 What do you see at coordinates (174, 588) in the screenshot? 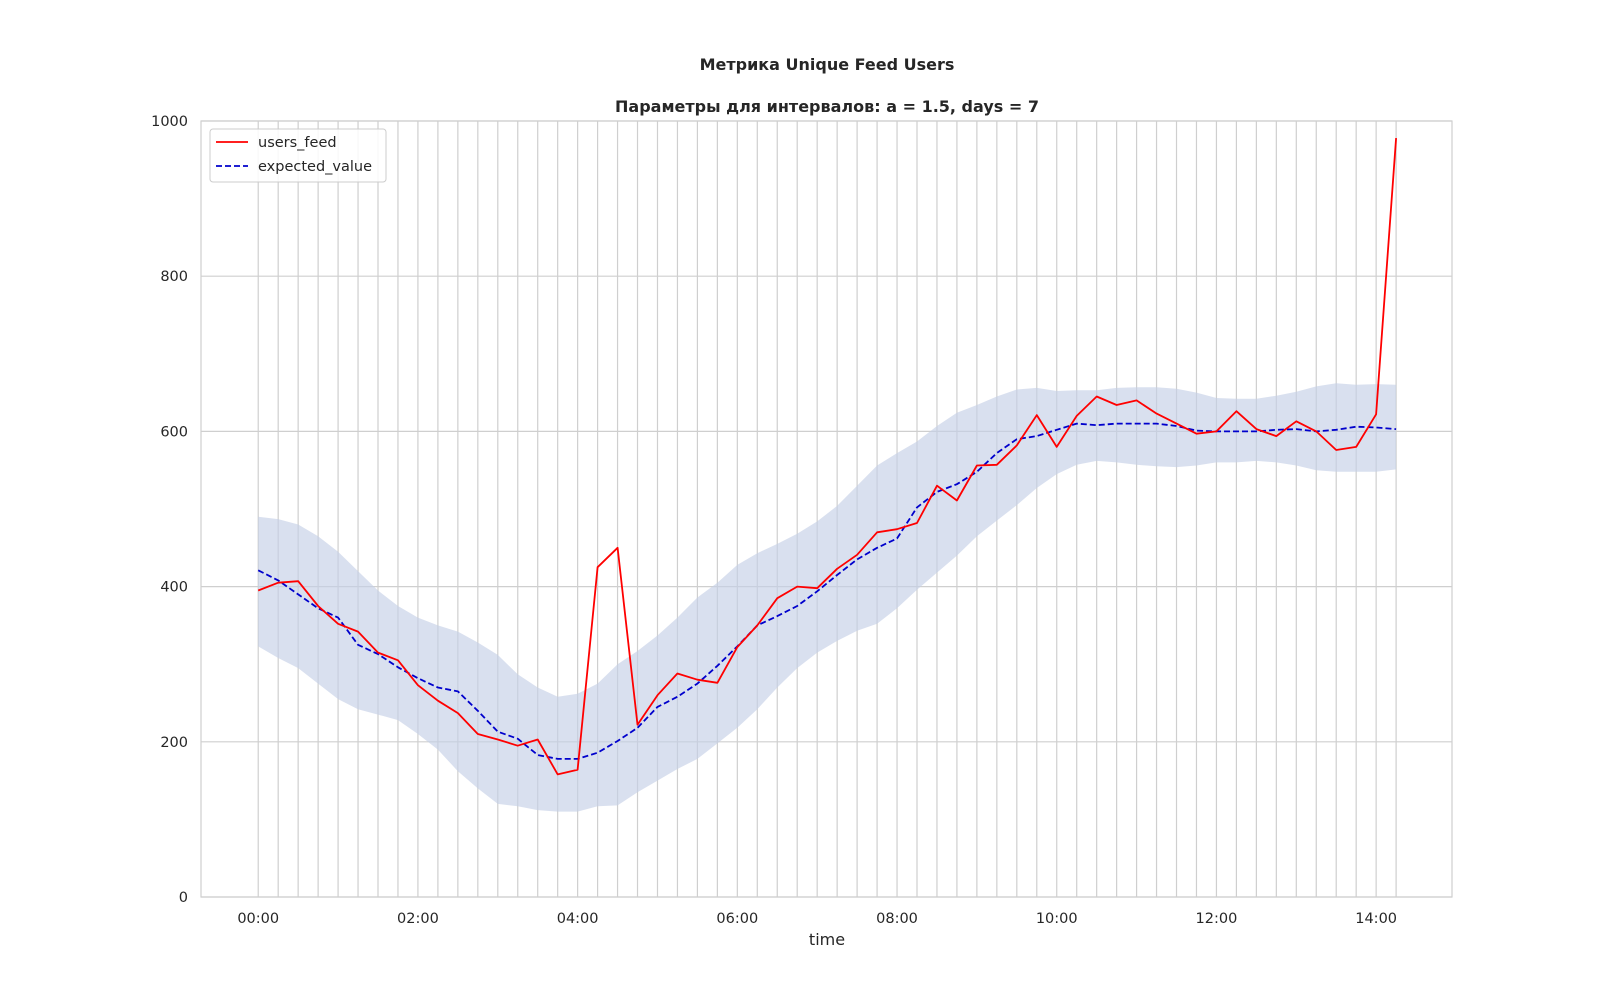
I see `y-tick-label: 400` at bounding box center [174, 588].